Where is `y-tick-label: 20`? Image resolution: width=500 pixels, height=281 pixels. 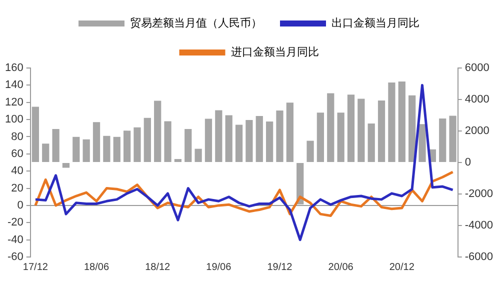
y-tick-label: 20 is located at coordinates (17, 188).